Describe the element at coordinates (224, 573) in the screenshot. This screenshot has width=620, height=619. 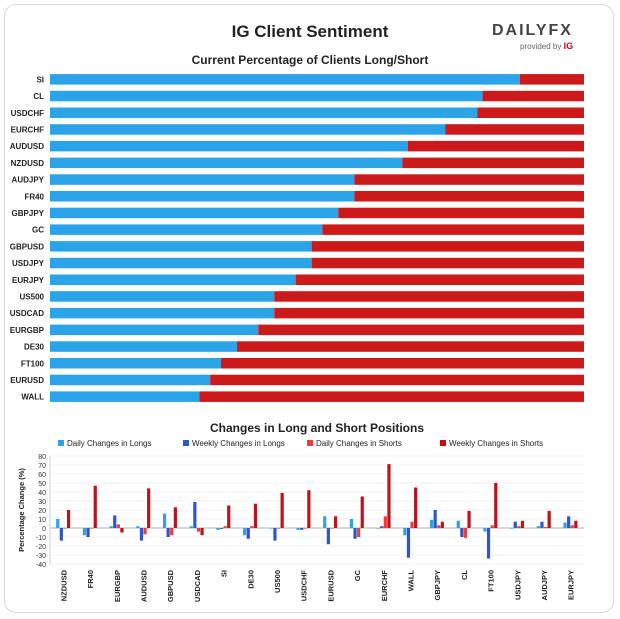
I see `x-tick-si: SI` at that location.